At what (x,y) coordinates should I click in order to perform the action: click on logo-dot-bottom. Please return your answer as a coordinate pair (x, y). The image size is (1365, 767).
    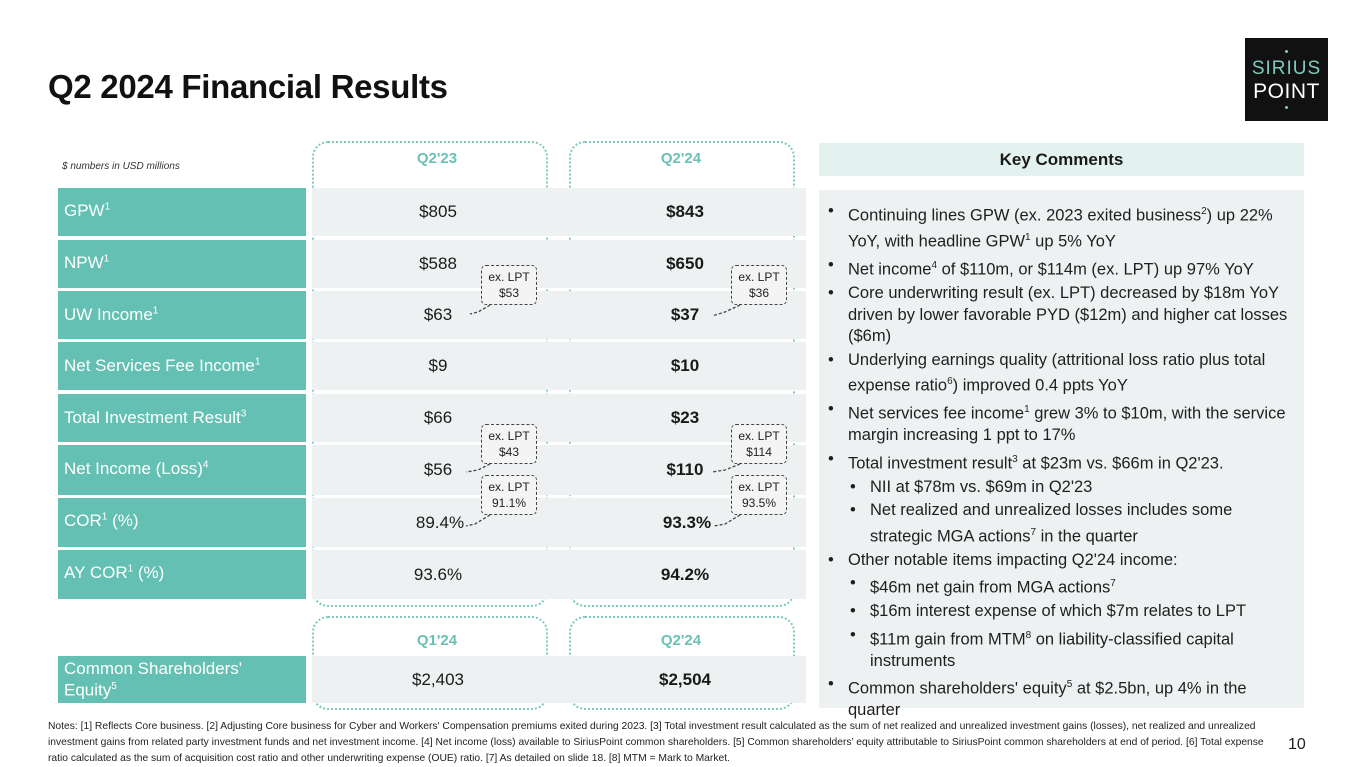
    Looking at the image, I should click on (1286, 107).